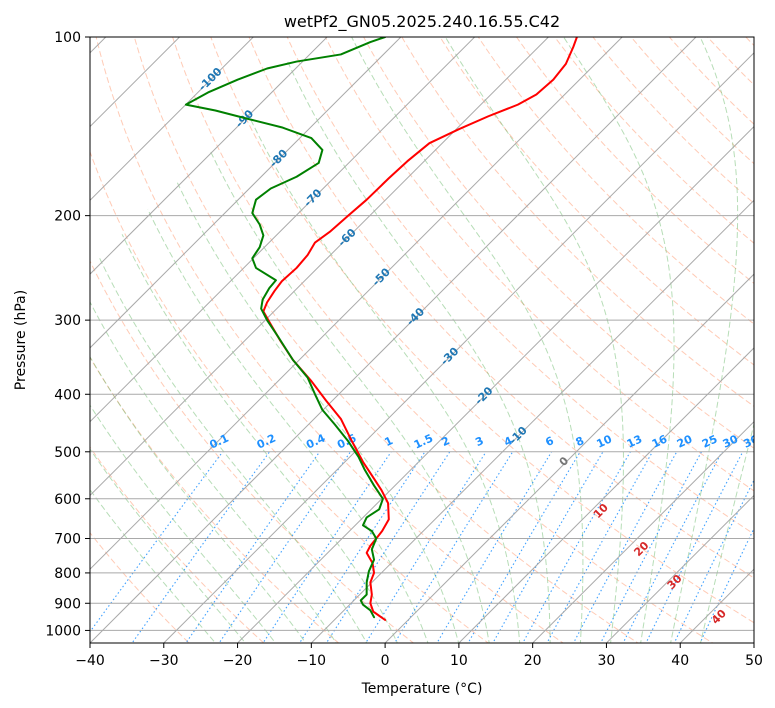 This screenshot has width=775, height=708. Describe the element at coordinates (67, 321) in the screenshot. I see `y-tick-label: 300` at that location.